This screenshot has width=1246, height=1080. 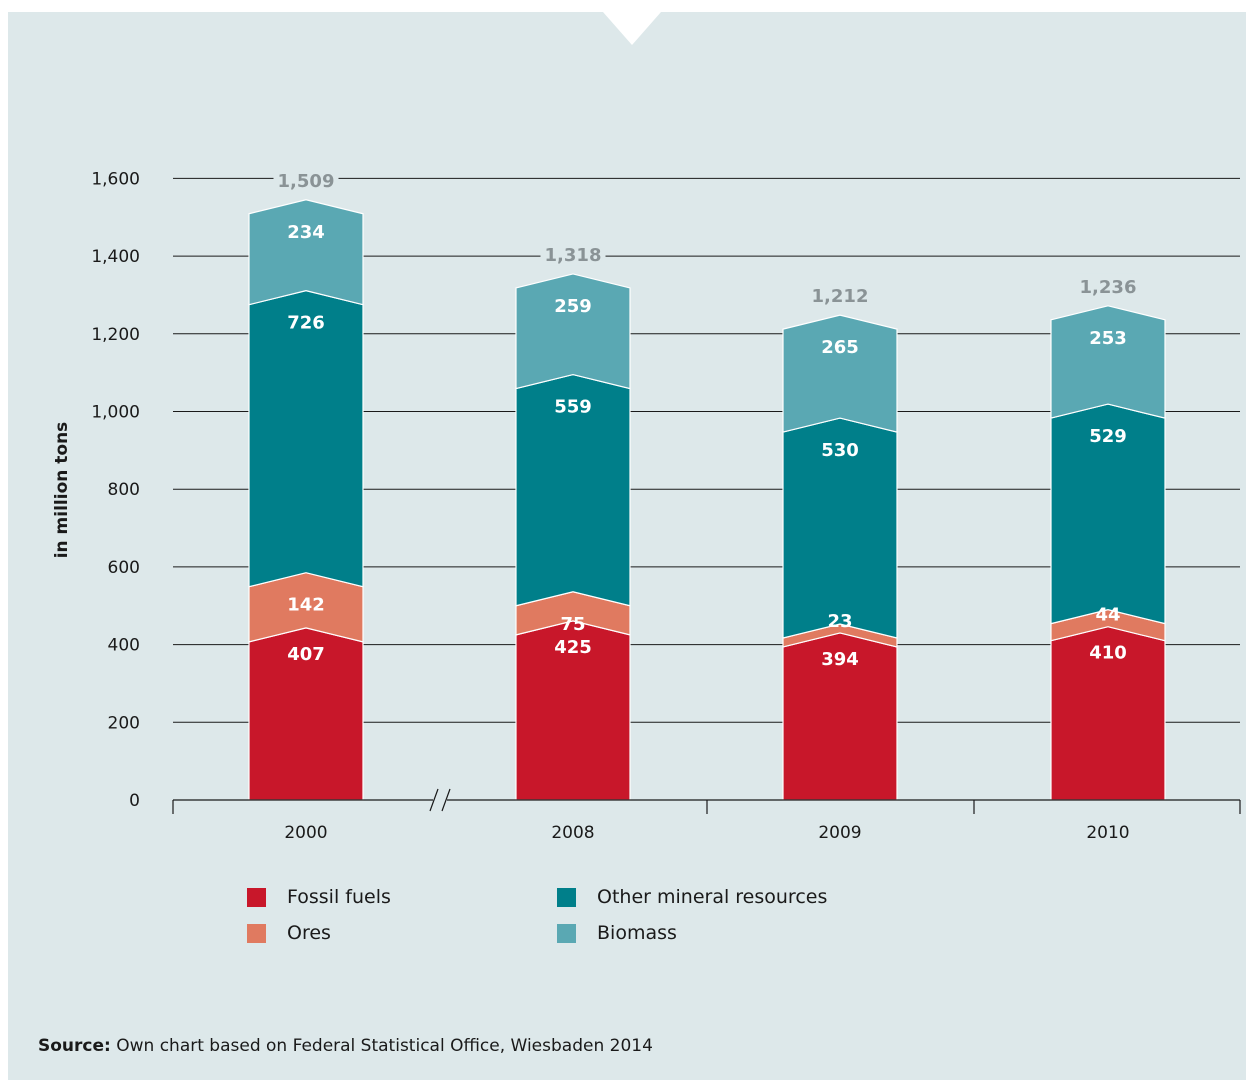 I want to click on segment-value-label: 407, so click(x=306, y=654).